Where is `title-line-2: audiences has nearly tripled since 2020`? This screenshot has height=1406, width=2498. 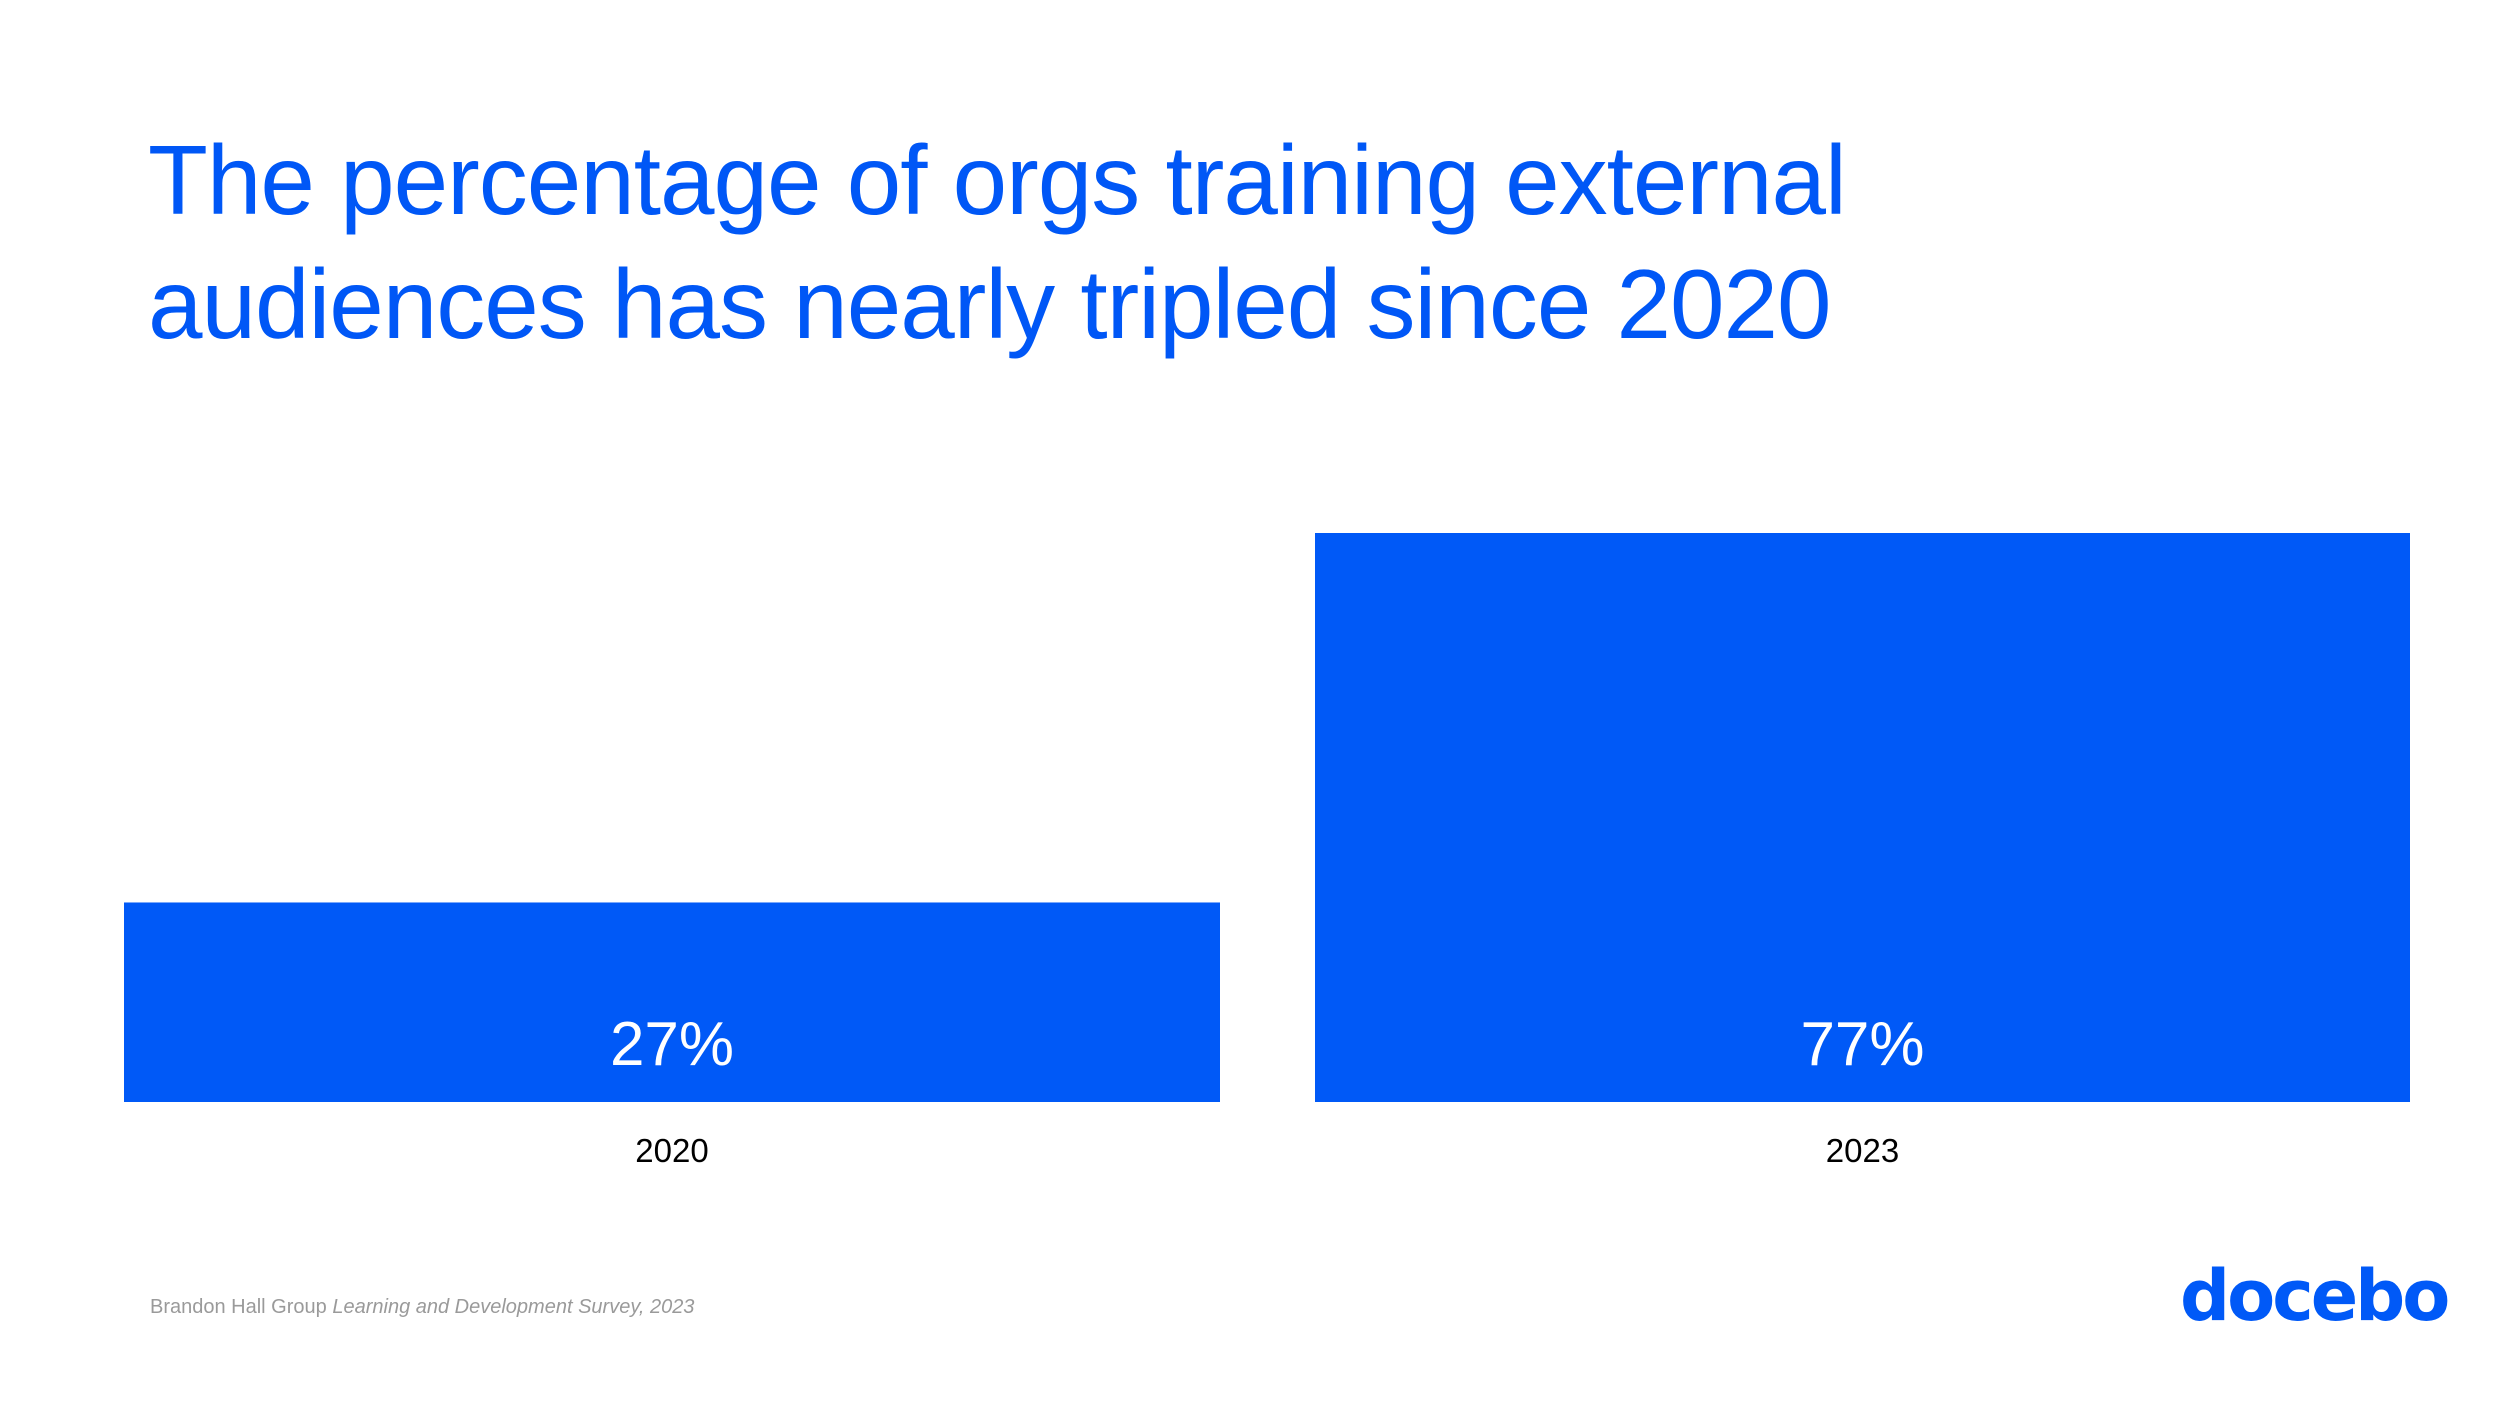 title-line-2: audiences has nearly tripled since 2020 is located at coordinates (990, 304).